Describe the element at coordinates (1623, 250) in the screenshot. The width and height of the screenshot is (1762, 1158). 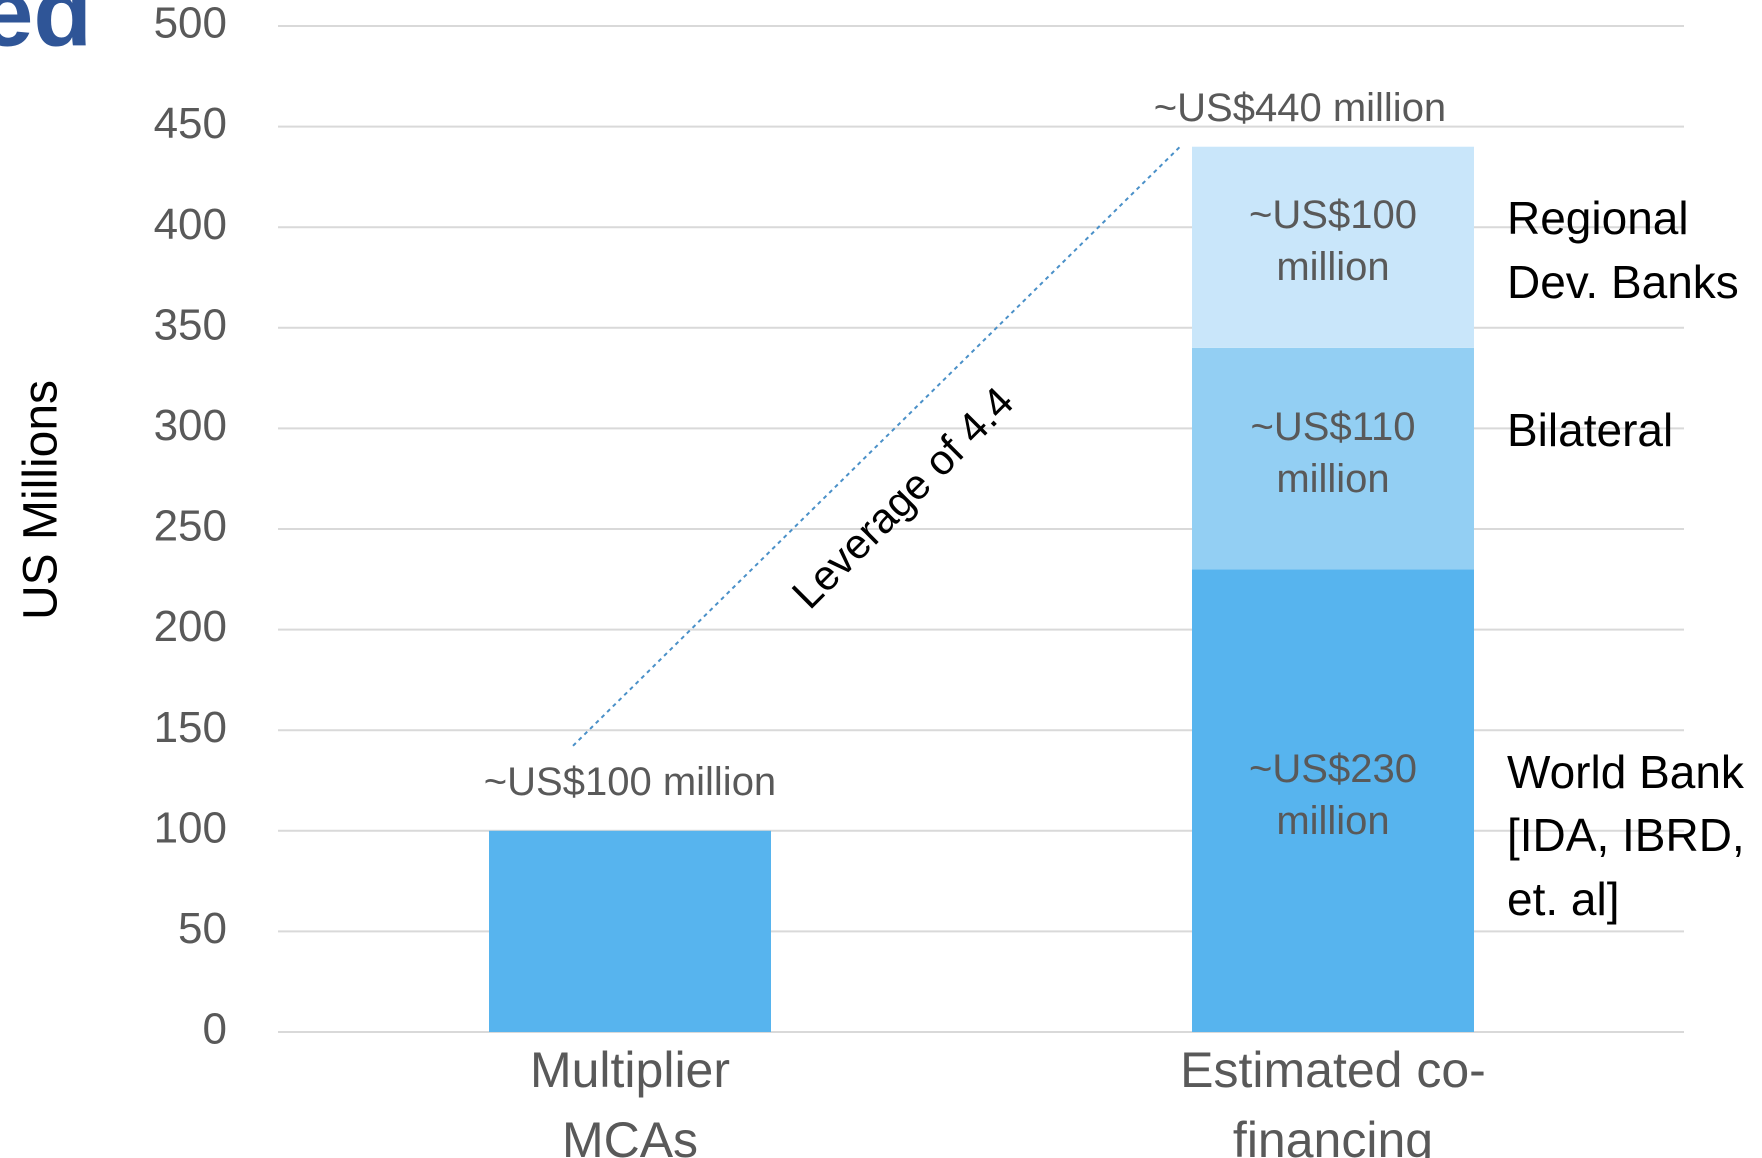
I see `series-label: Regional Dev. Banks` at that location.